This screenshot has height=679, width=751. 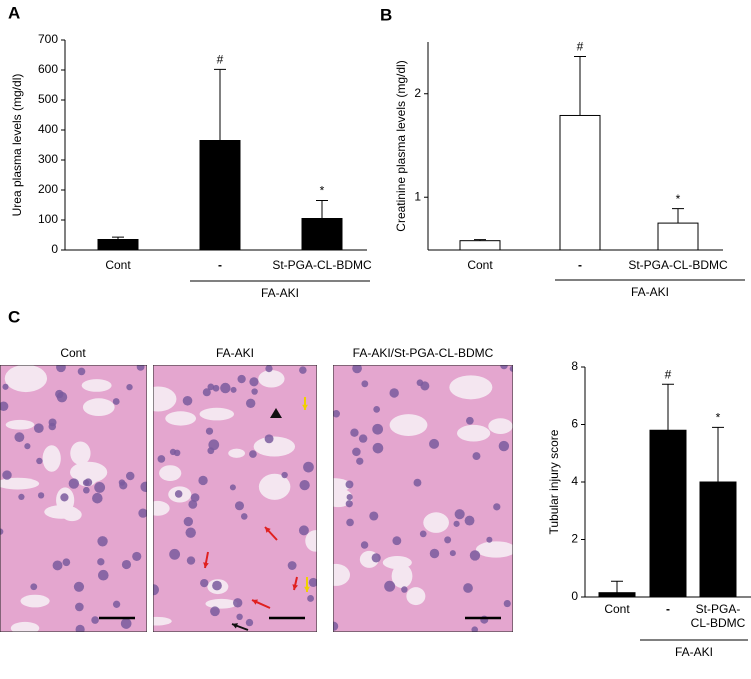 What do you see at coordinates (73, 353) in the screenshot?
I see `image-caption: Cont` at bounding box center [73, 353].